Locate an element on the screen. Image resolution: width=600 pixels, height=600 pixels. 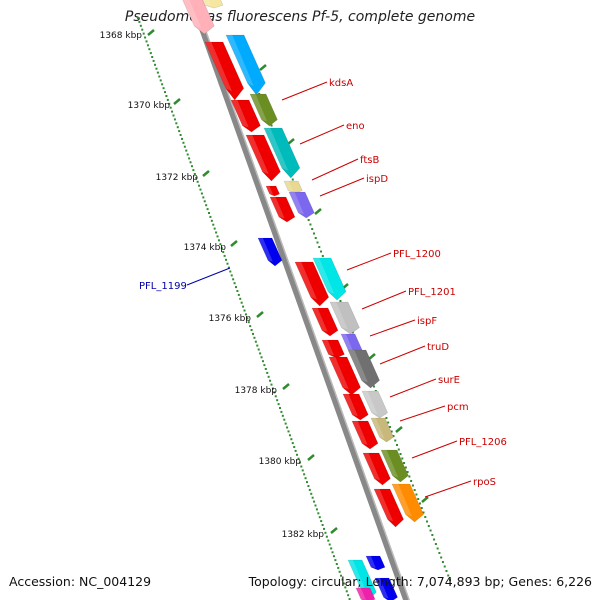
gene-arrow-trud-shade is located at coordinates (358, 366).